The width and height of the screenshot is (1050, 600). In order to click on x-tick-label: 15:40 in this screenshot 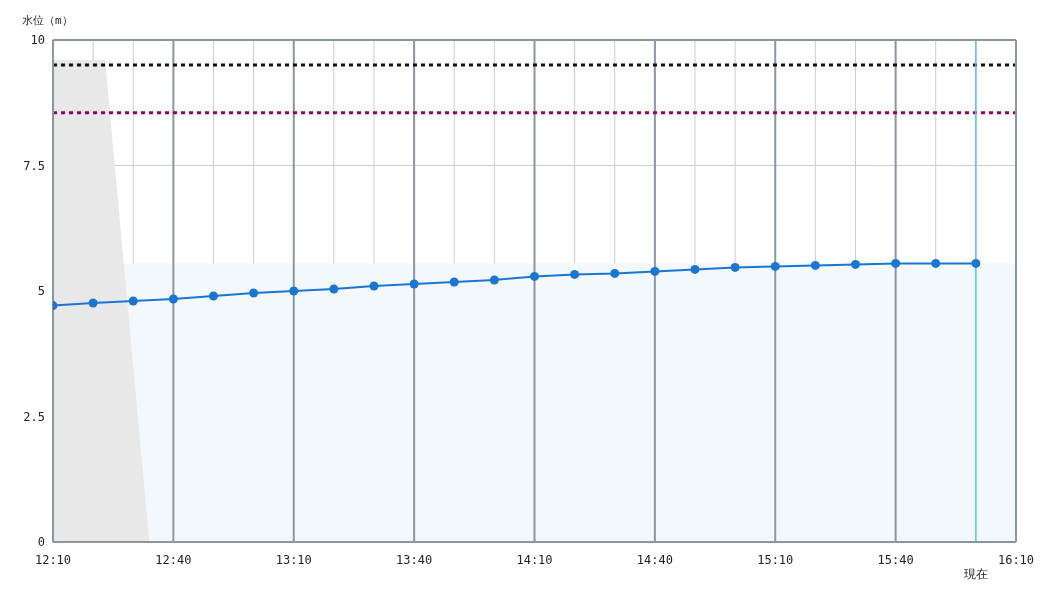, I will do `click(895, 560)`.